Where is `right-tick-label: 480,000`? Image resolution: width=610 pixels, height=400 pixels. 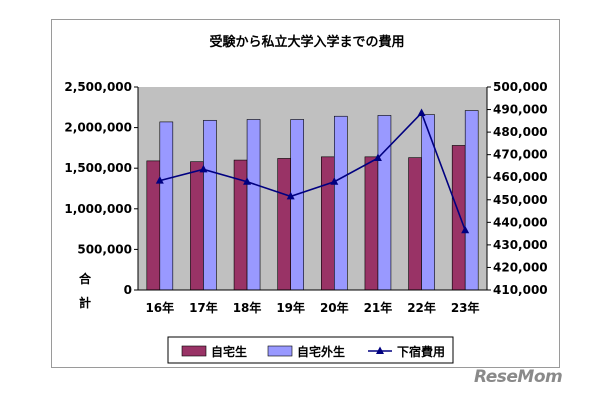
right-tick-label: 480,000 is located at coordinates (520, 132).